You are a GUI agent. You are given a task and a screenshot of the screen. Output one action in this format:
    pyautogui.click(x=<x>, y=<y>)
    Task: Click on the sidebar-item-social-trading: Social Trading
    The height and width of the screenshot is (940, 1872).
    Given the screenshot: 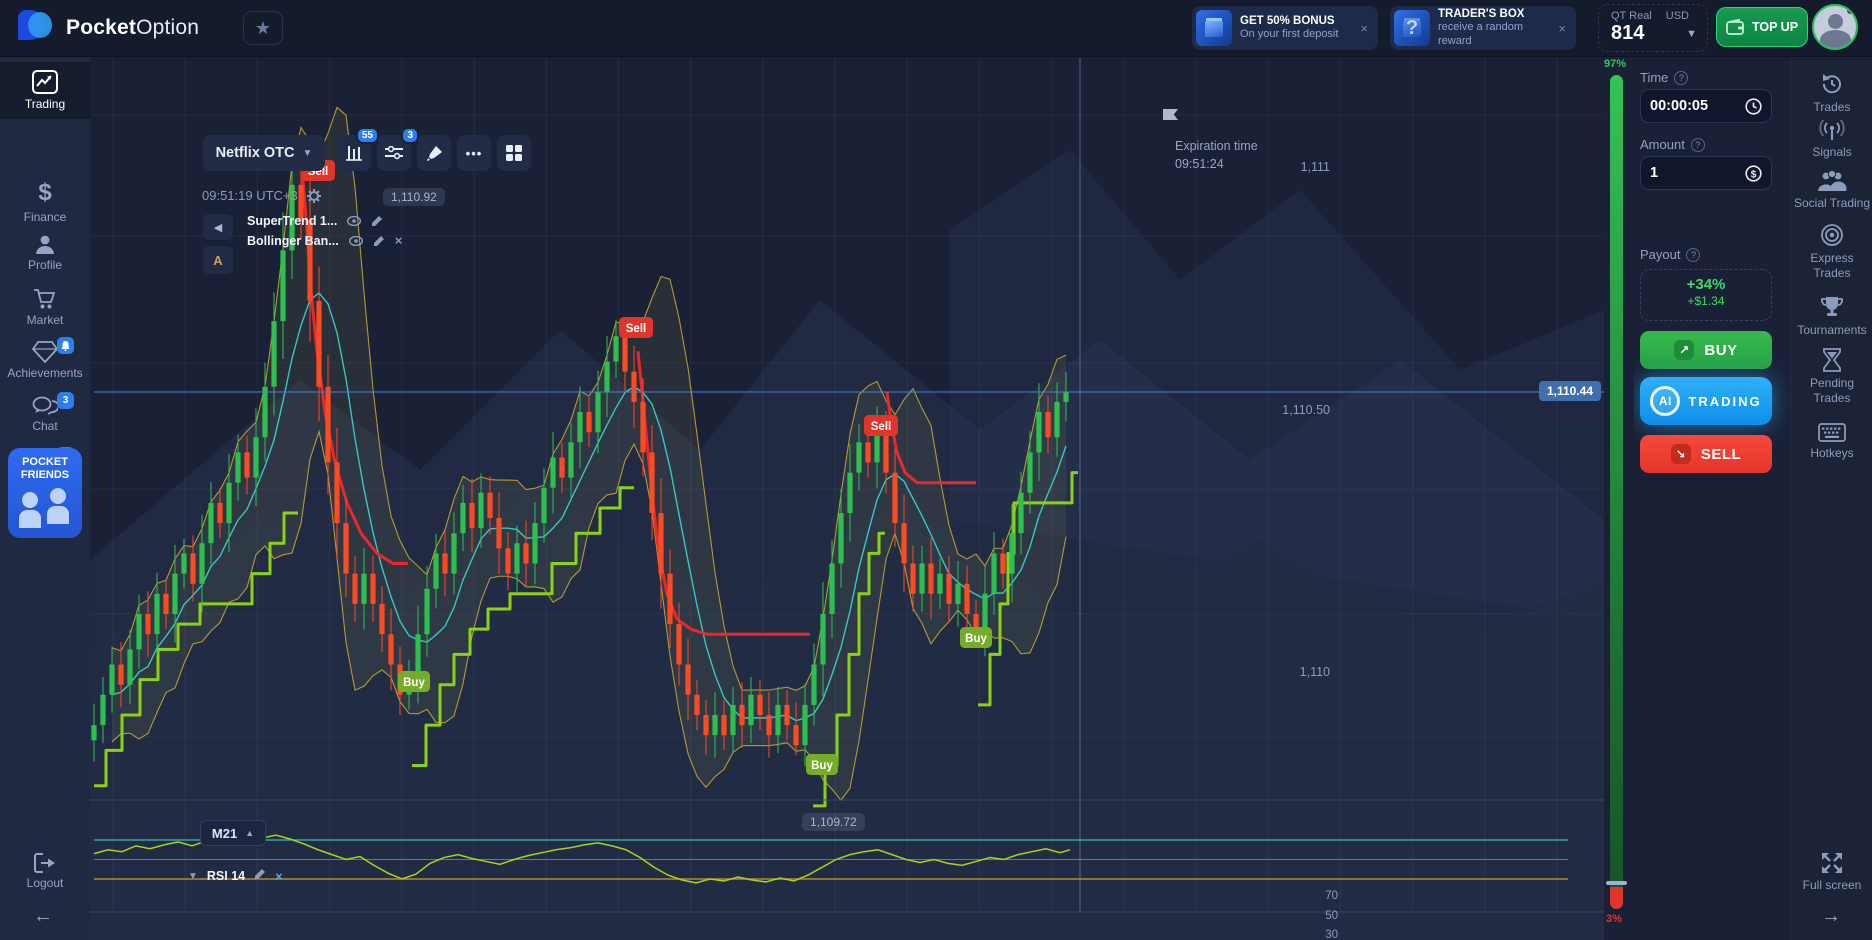 What is the action you would take?
    pyautogui.click(x=1831, y=190)
    